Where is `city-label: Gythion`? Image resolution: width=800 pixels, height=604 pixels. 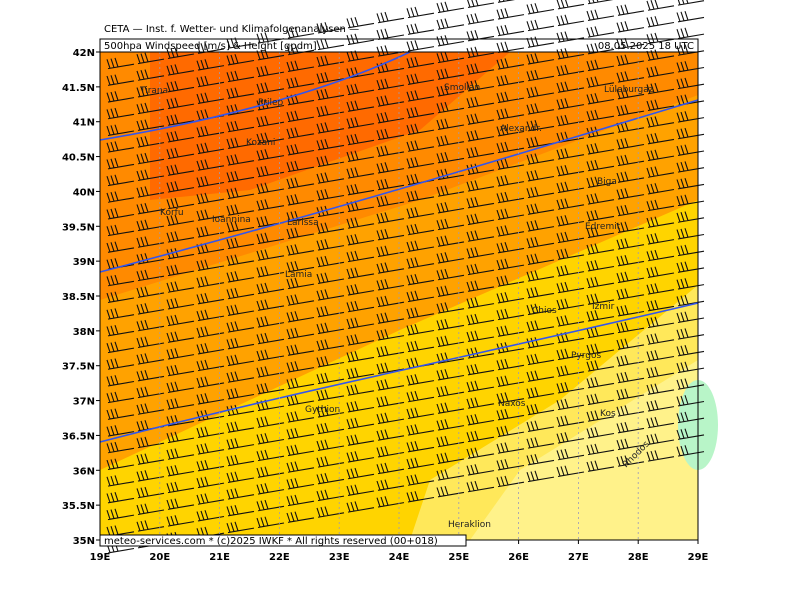 city-label: Gythion is located at coordinates (322, 410).